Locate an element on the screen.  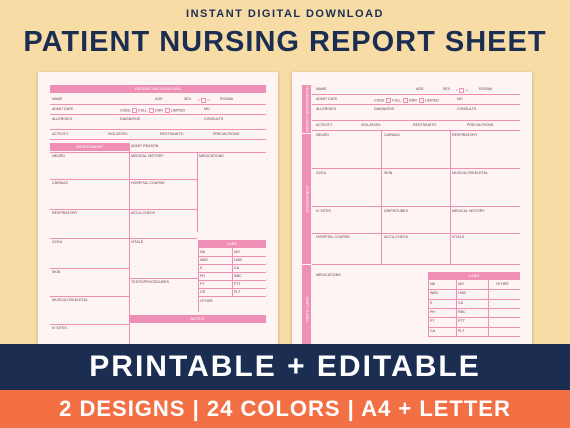
lab-value-label: PH is located at coordinates (432, 311).